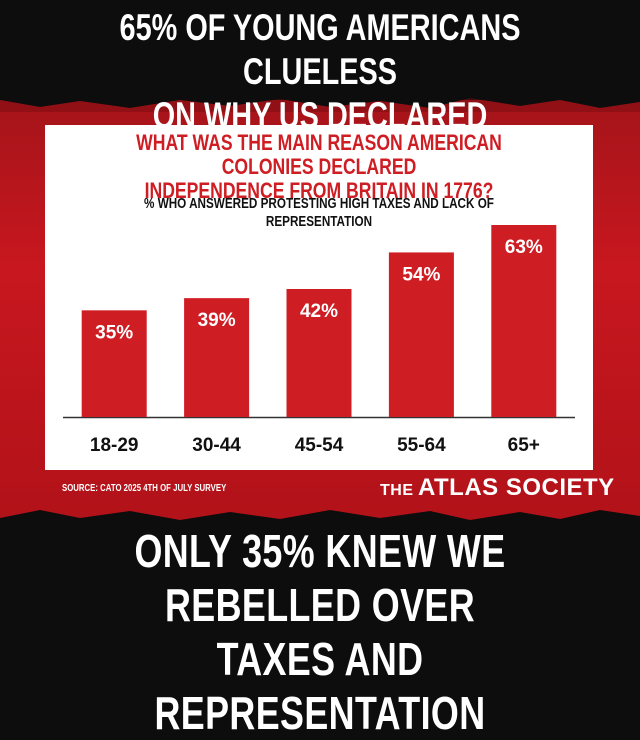  Describe the element at coordinates (114, 445) in the screenshot. I see `x-tick-label-18-29: 18-29` at that location.